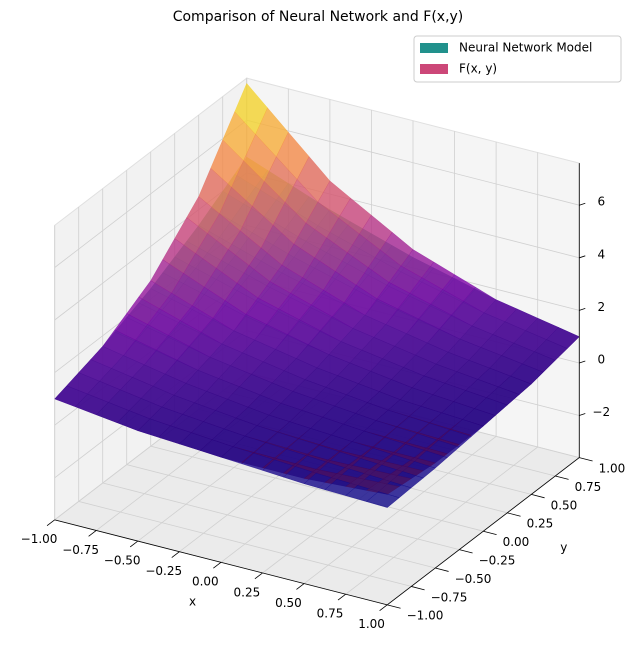 This screenshot has width=636, height=656. What do you see at coordinates (473, 579) in the screenshot?
I see `y-tick-label: −0.50` at bounding box center [473, 579].